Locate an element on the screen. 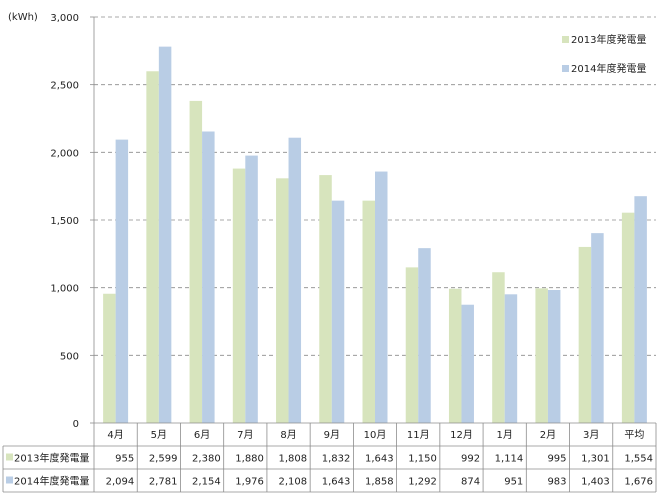 The image size is (660, 500). table-cell-value: 2,094 is located at coordinates (120, 482).